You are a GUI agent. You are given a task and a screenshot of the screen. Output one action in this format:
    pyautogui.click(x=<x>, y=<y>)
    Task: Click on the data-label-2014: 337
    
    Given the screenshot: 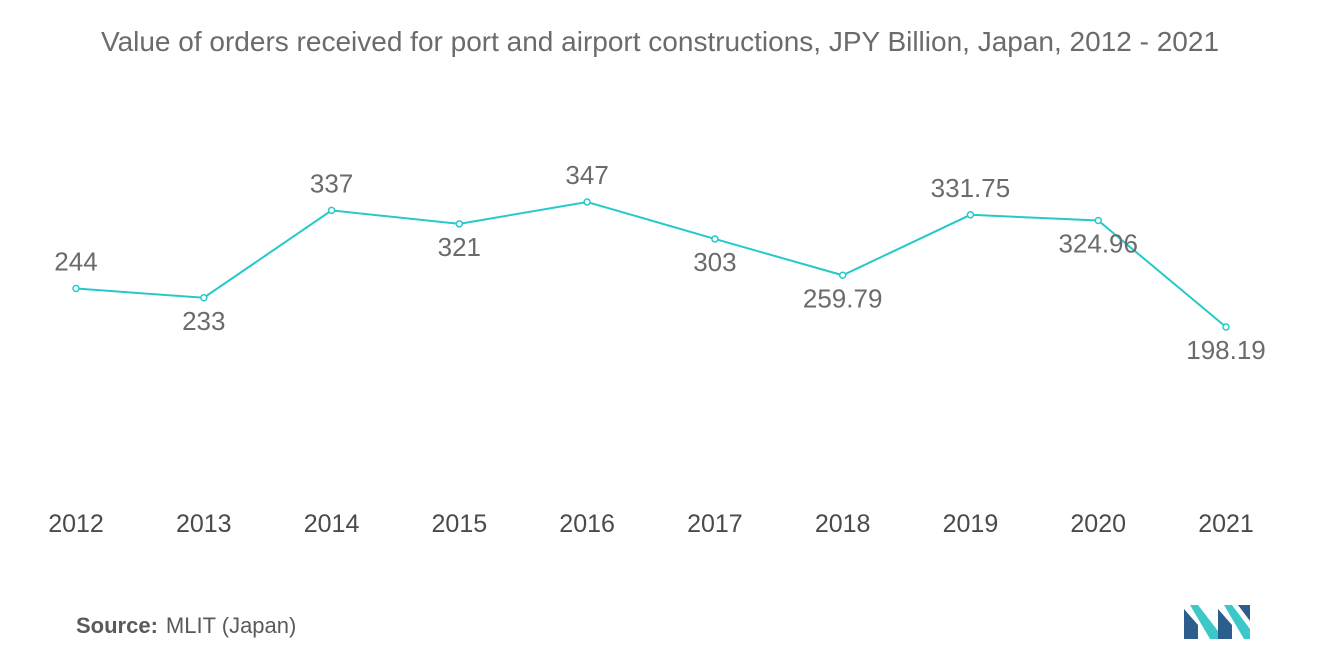 What is the action you would take?
    pyautogui.click(x=331, y=183)
    